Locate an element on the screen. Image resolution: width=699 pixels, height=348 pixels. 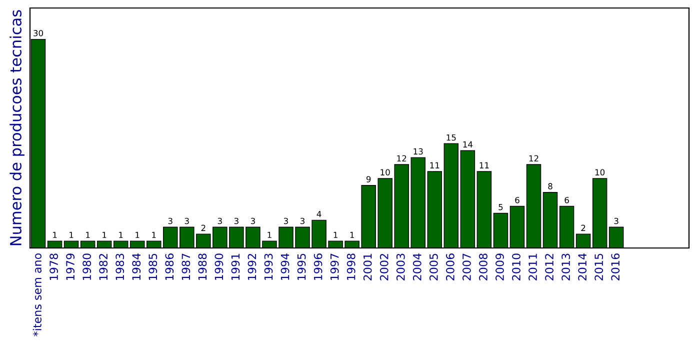
x-tick-label: 2013 is located at coordinates (566, 267).